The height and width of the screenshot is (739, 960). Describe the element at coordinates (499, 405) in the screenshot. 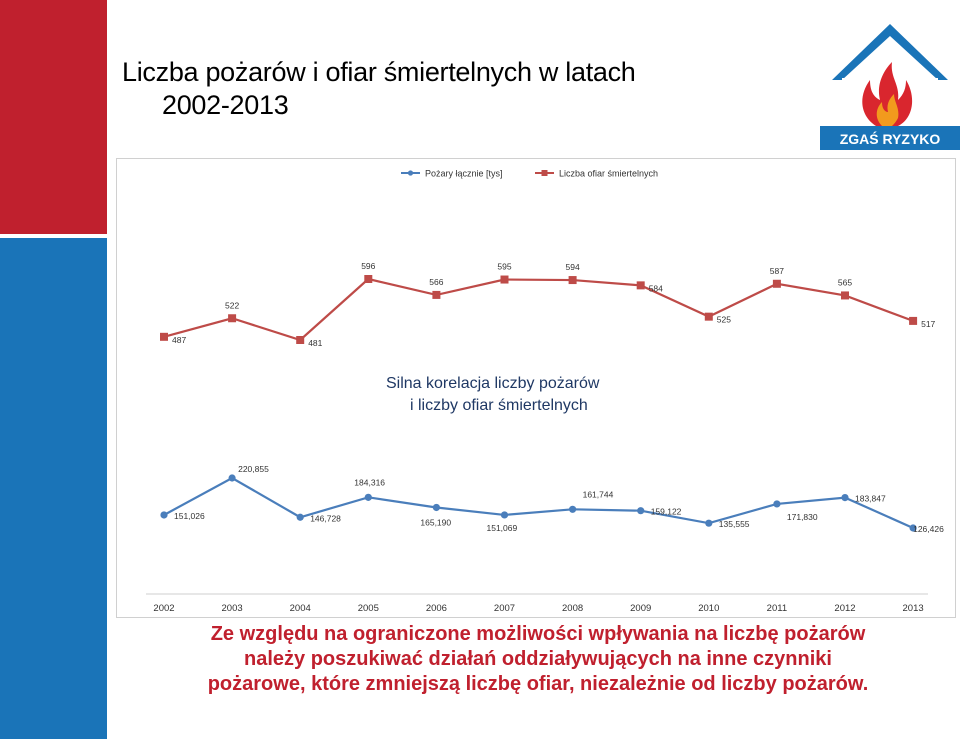

I see `chart-annotation-line2: i liczby ofiar śmiertelnych` at that location.